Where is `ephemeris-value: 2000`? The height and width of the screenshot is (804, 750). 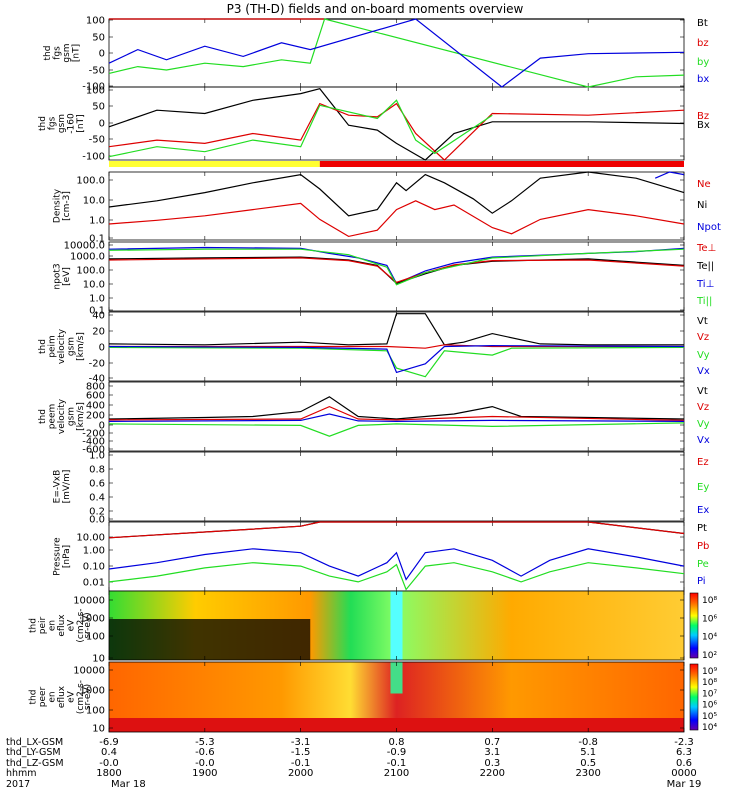 ephemeris-value: 2000 is located at coordinates (300, 773).